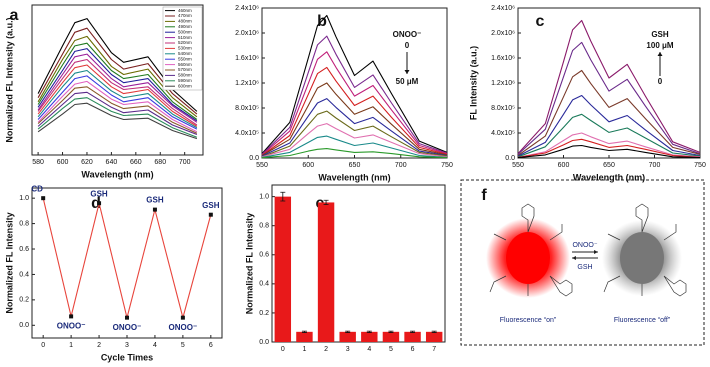 The width and height of the screenshot is (710, 367). What do you see at coordinates (588, 250) in the screenshot?
I see `molecule-sketch` at bounding box center [588, 250].